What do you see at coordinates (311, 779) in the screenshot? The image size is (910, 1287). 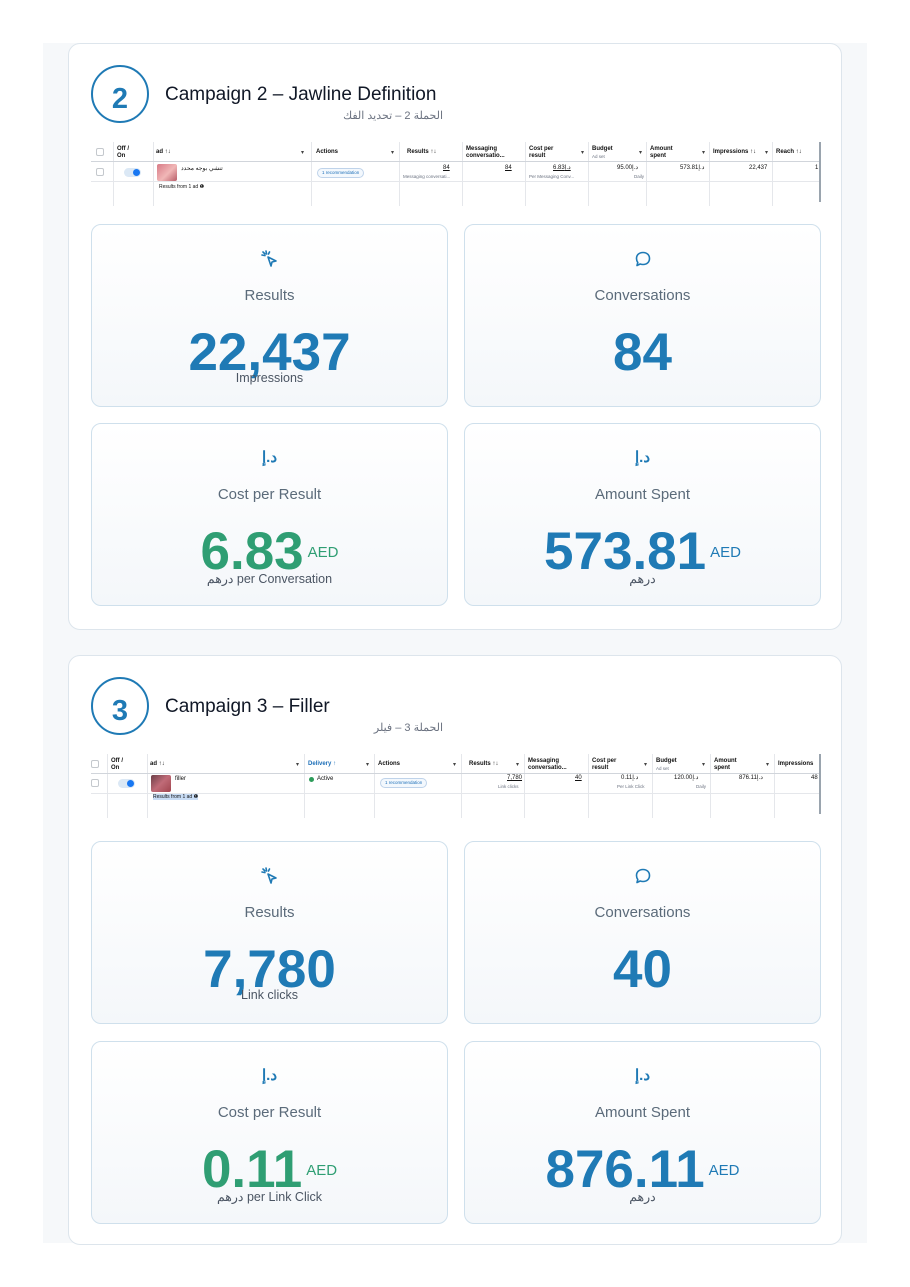 I see `status-dot-icon` at bounding box center [311, 779].